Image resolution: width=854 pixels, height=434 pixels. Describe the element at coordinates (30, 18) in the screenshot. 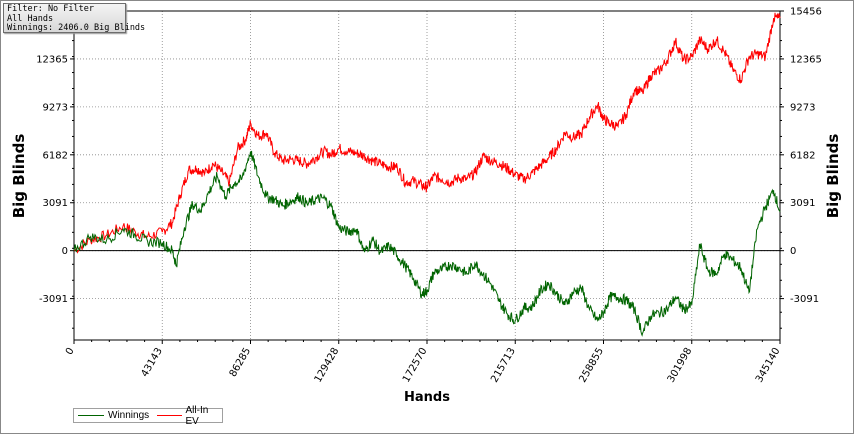

I see `hands-label: All Hands` at that location.